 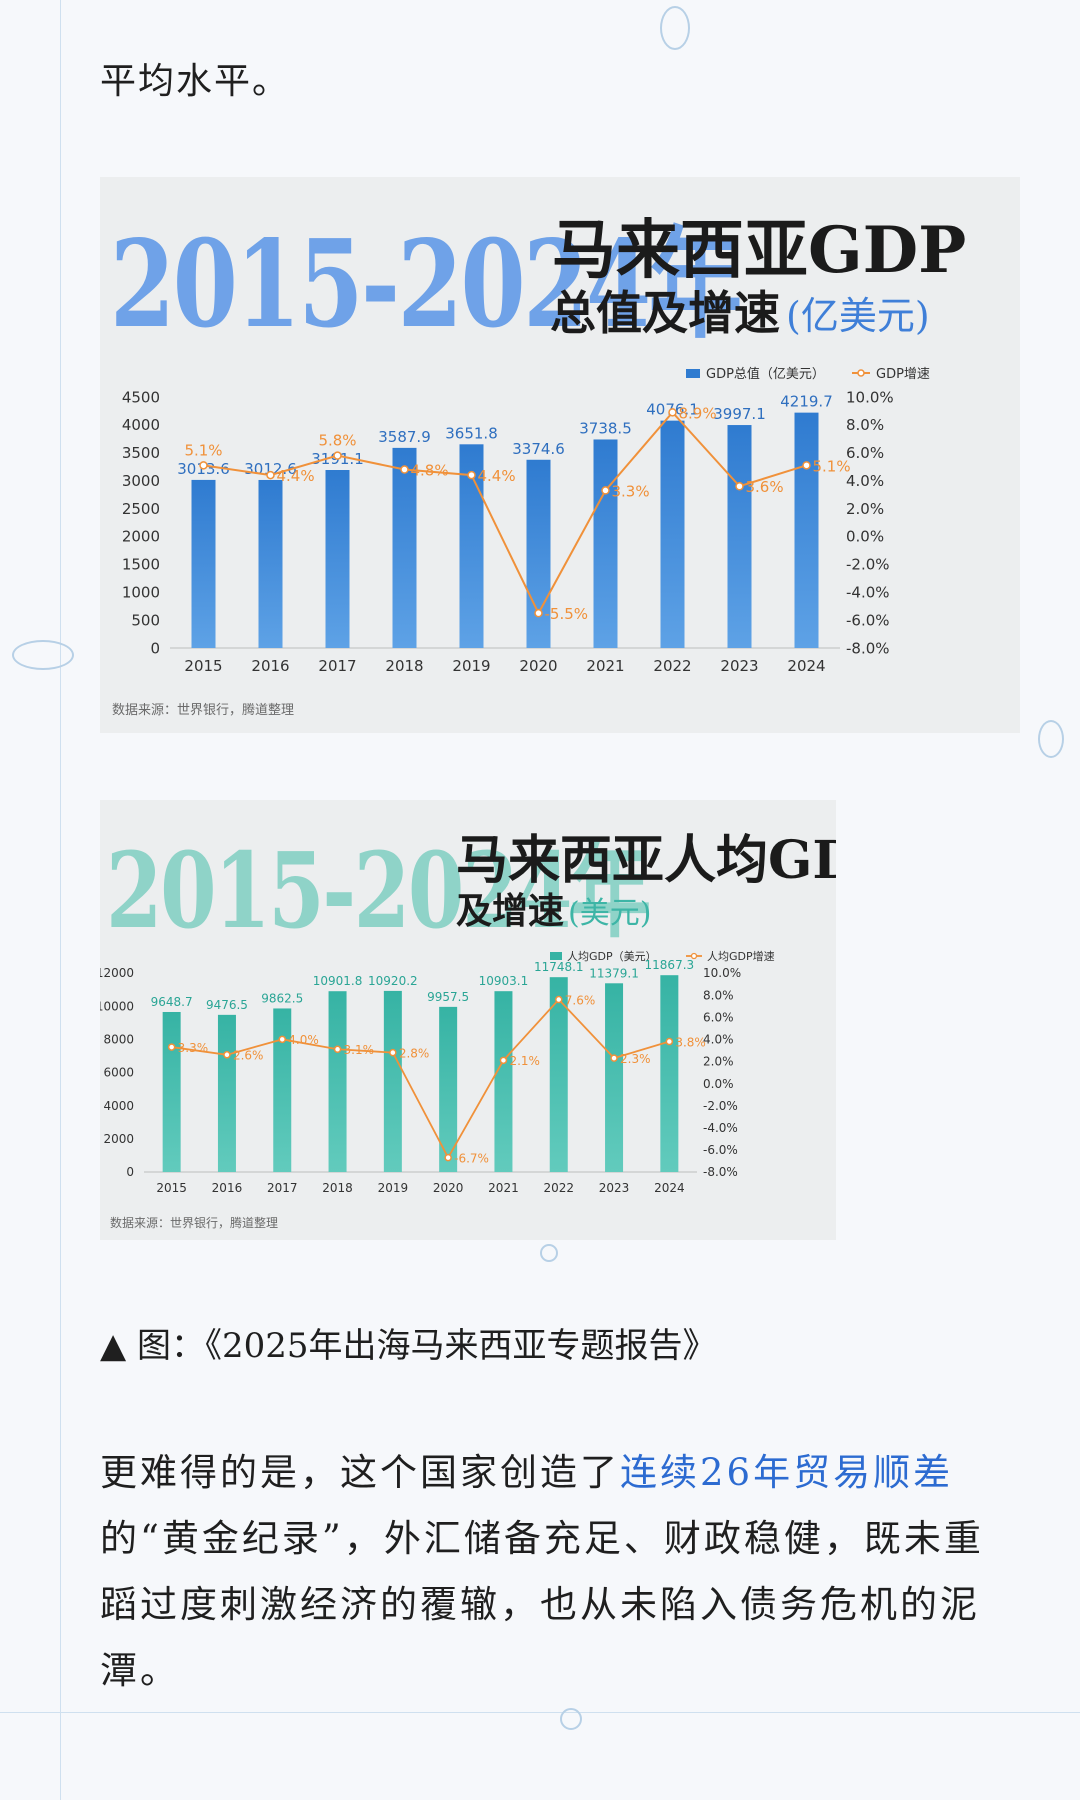 I want to click on y-left-tick-label: 1000, so click(x=141, y=592).